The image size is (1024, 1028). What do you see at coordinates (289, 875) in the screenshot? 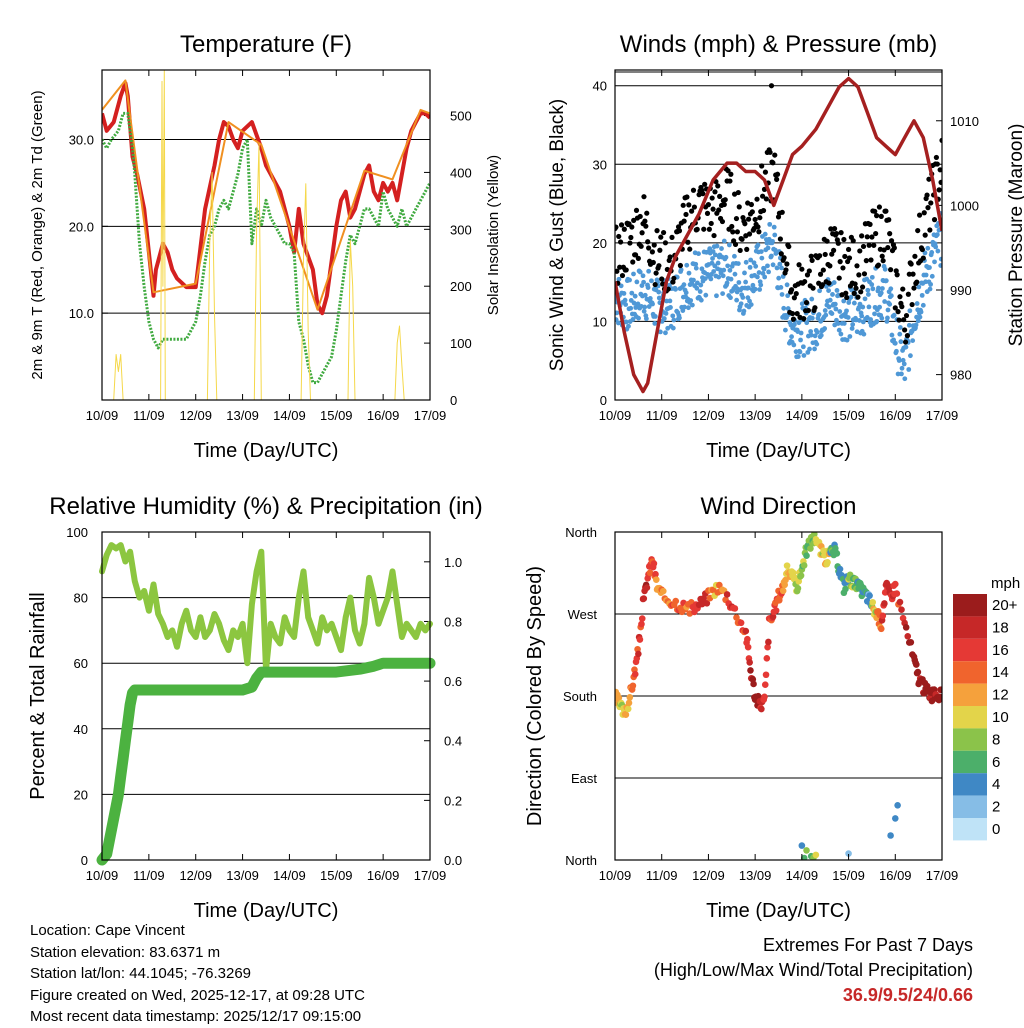
I see `humidity-xtick-label: 14/09` at bounding box center [289, 875].